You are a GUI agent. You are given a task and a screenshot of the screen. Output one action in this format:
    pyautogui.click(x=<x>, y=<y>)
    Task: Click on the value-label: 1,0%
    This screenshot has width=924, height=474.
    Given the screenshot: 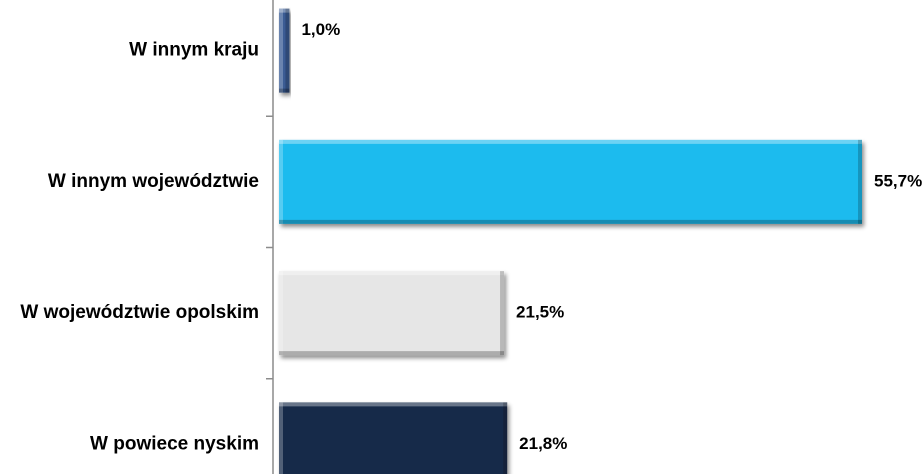 What is the action you would take?
    pyautogui.click(x=320, y=29)
    